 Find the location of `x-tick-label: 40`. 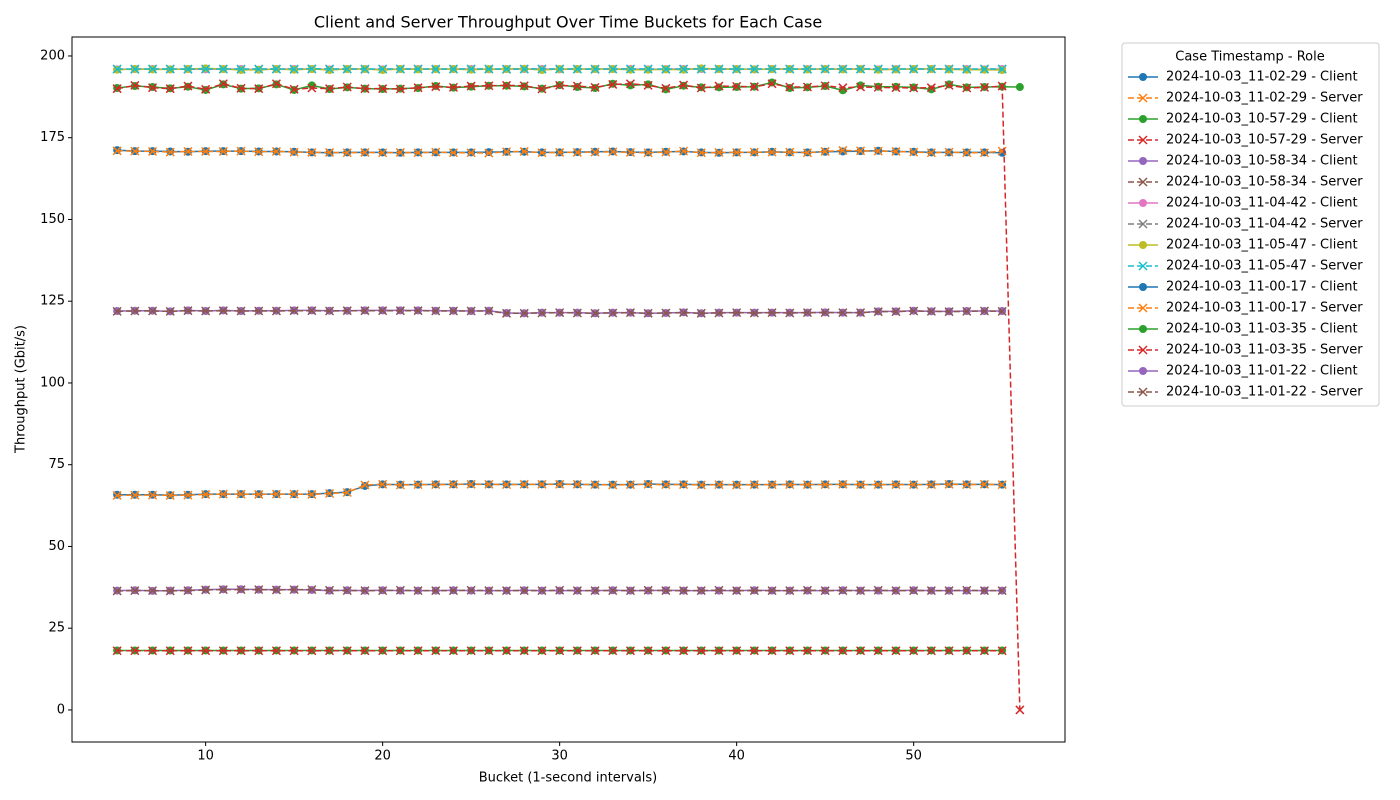

x-tick-label: 40 is located at coordinates (736, 756).